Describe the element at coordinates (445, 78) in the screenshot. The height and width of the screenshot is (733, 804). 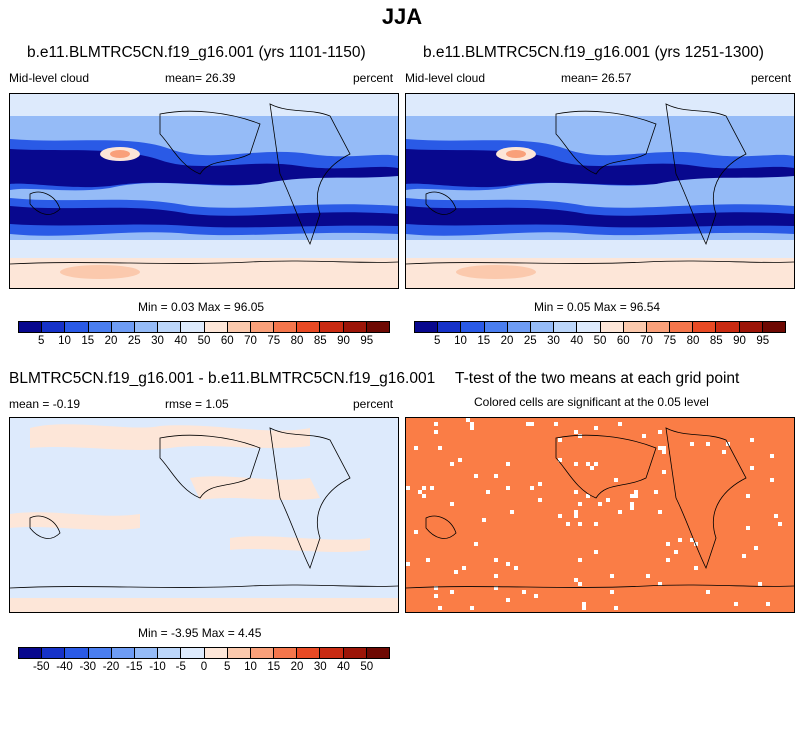
I see `panel2-variable-label: Mid-level cloud` at that location.